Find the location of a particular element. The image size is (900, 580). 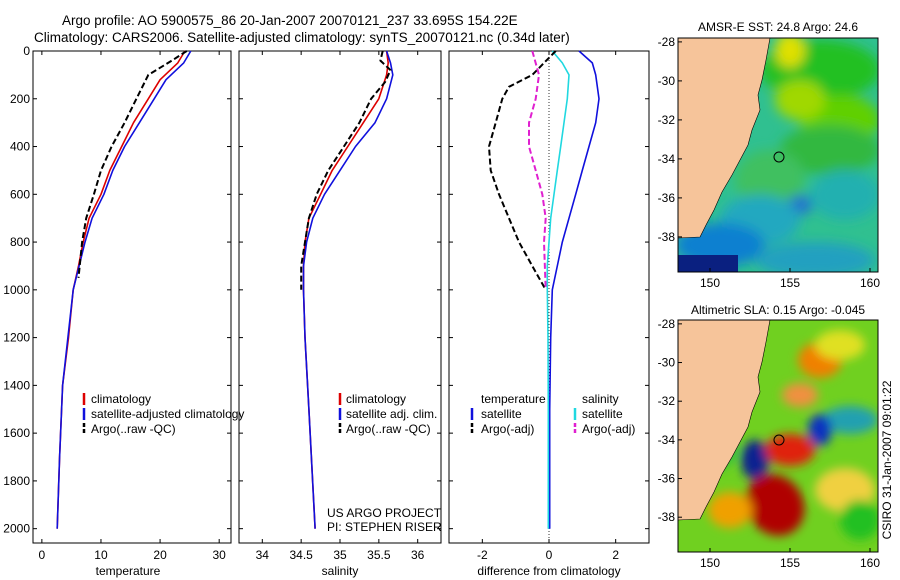

sst-map-panel: AMSR-E SST: 24.8 Argo: 24.6 150 155 160 -28 is located at coordinates (769, 155).